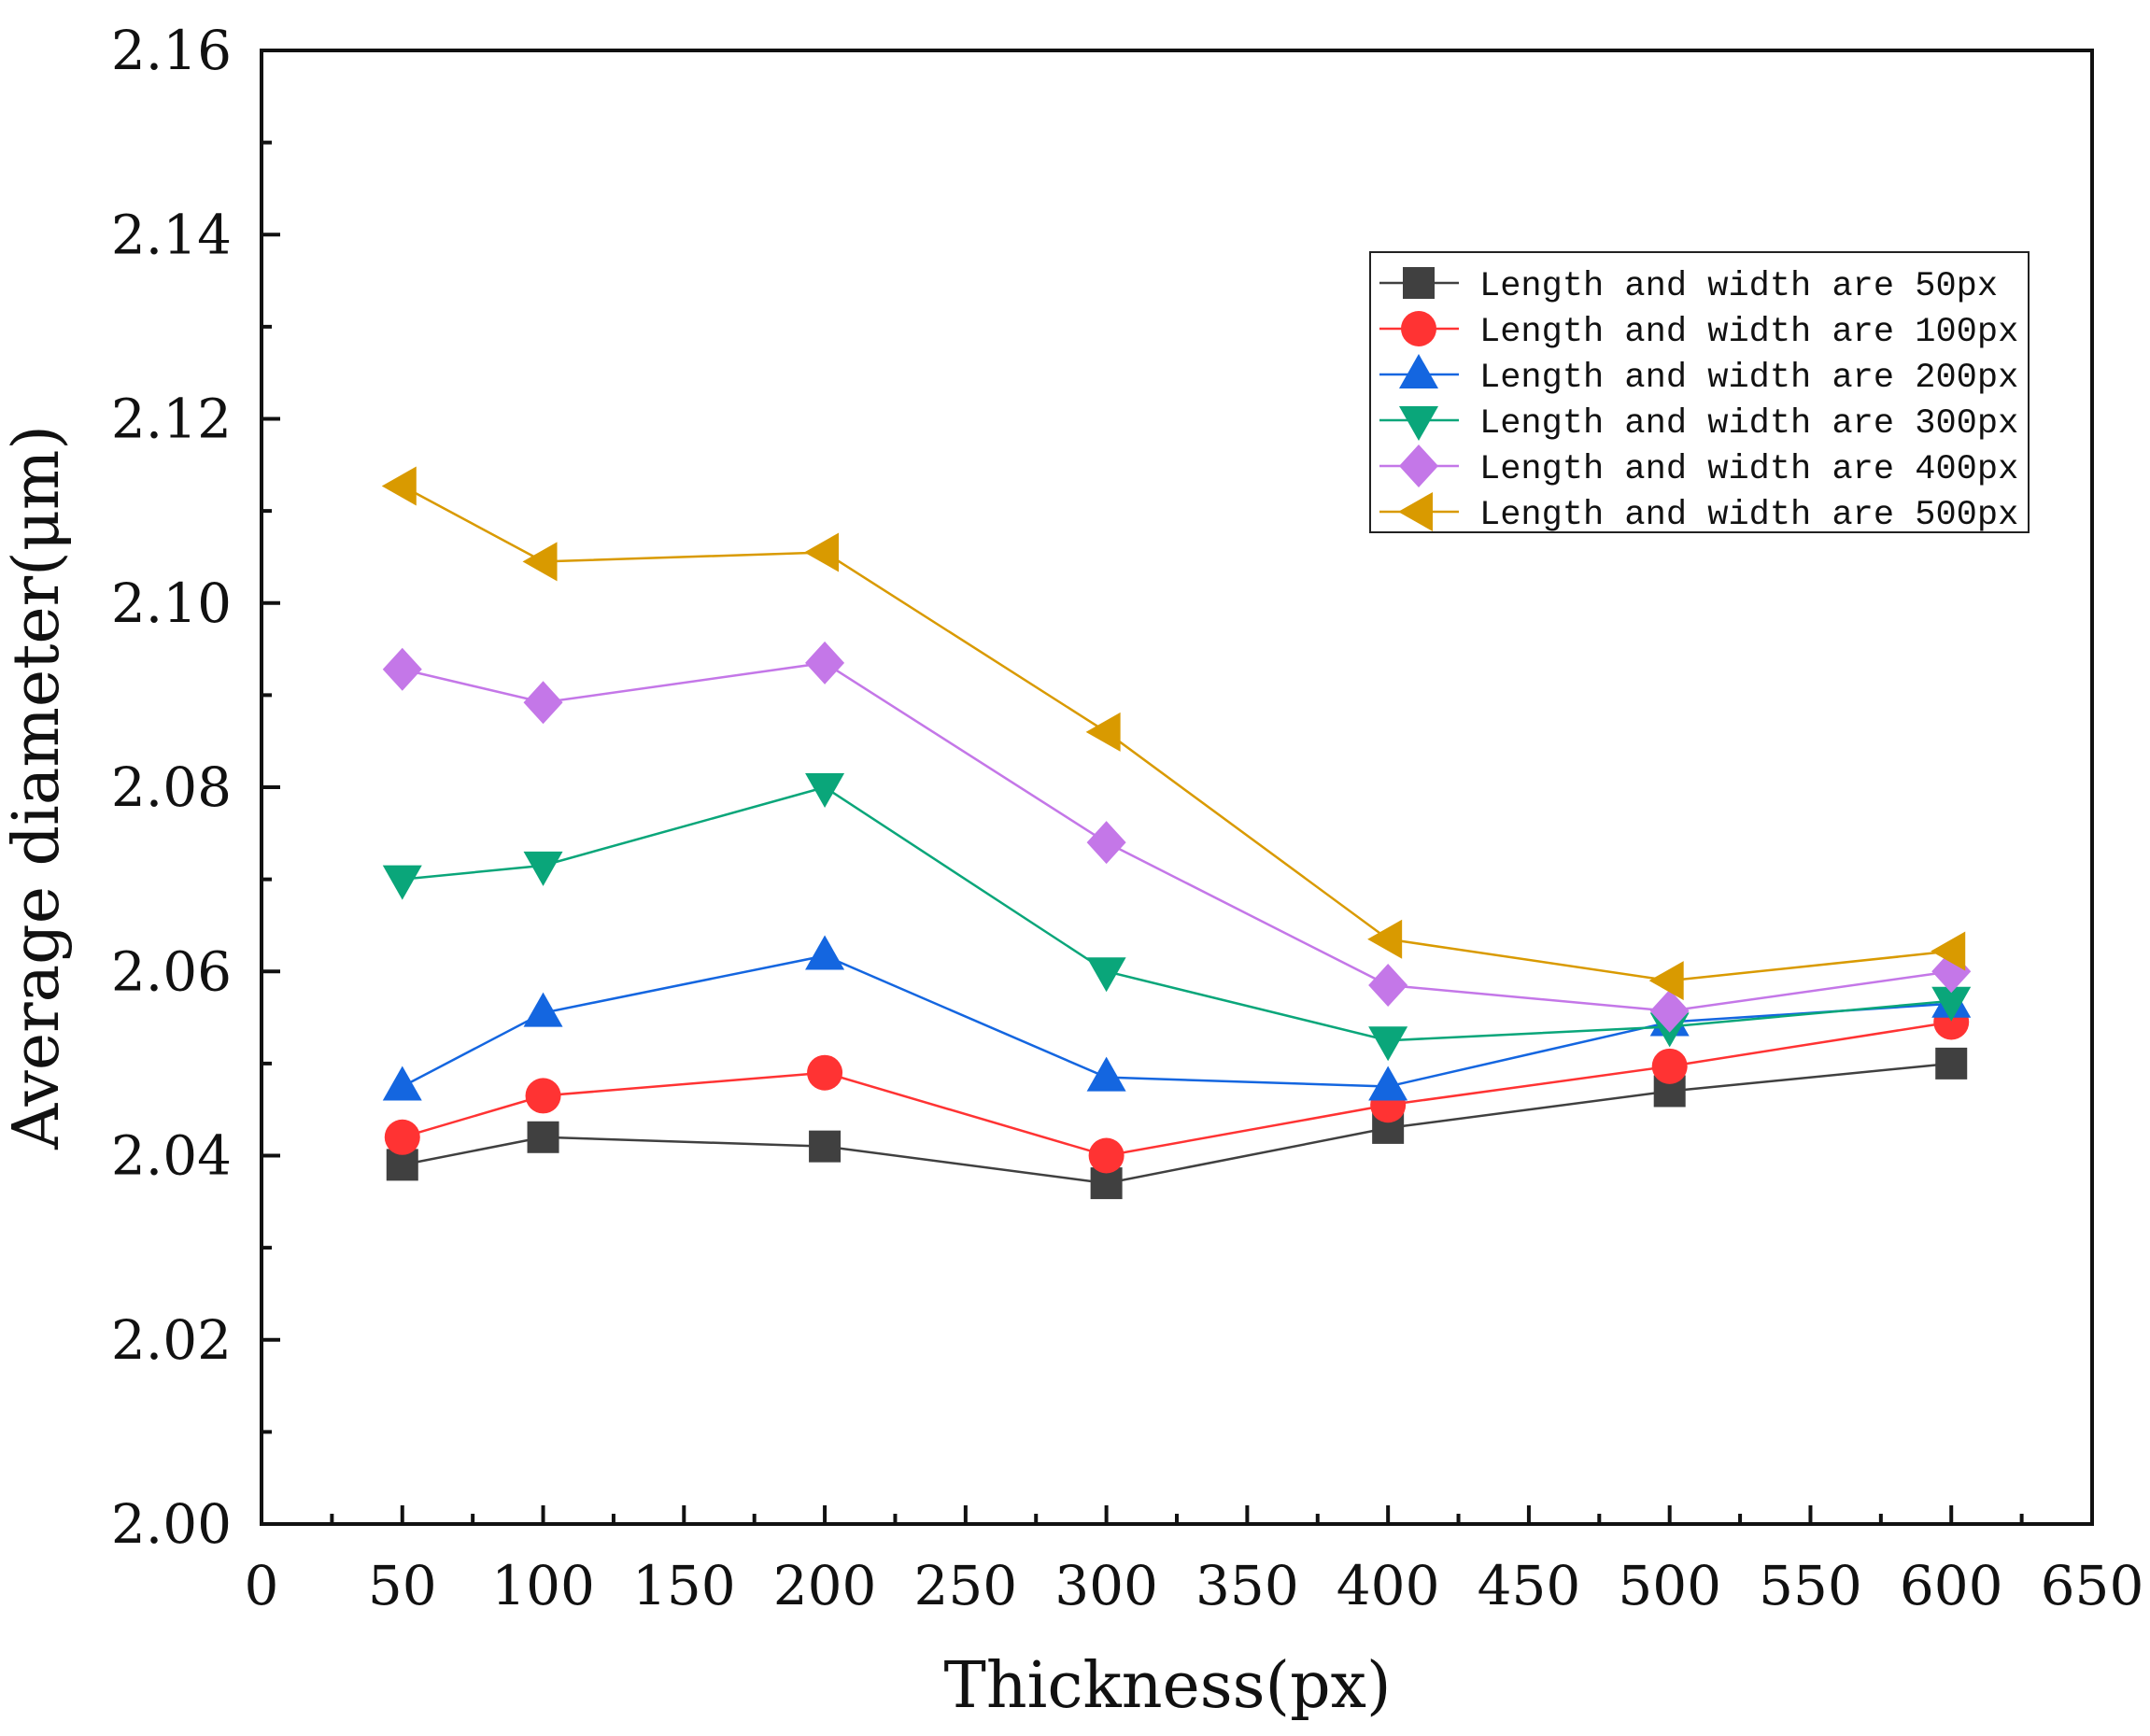 This screenshot has width=2150, height=1736. What do you see at coordinates (1168, 1686) in the screenshot?
I see `x-axis-title: Thickness(px)` at bounding box center [1168, 1686].